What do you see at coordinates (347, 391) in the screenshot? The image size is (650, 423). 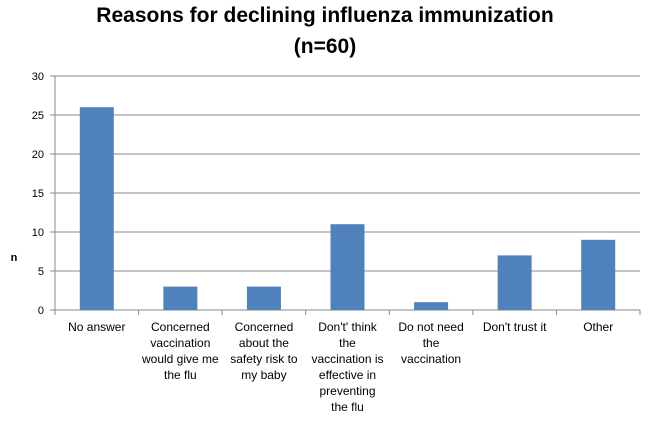 I see `x-category-label-line: preventing` at bounding box center [347, 391].